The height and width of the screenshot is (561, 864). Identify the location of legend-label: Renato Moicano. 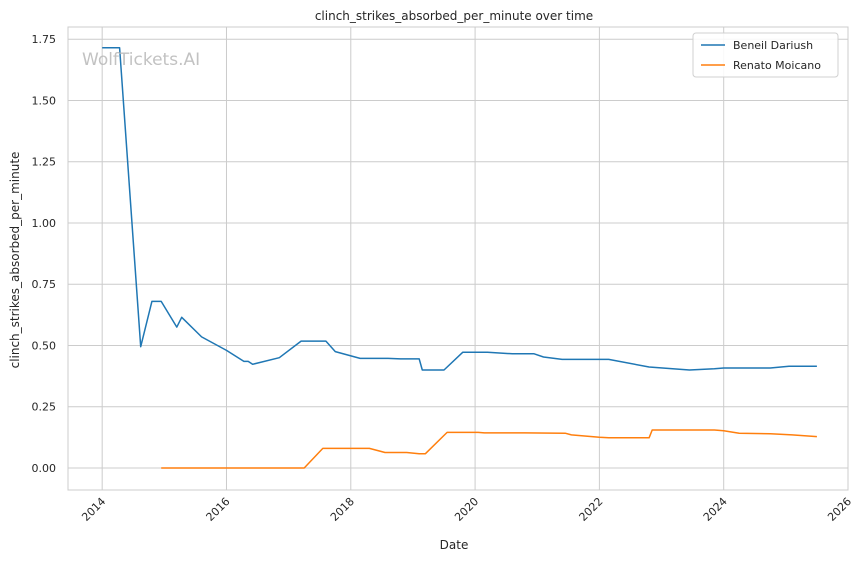
(777, 65).